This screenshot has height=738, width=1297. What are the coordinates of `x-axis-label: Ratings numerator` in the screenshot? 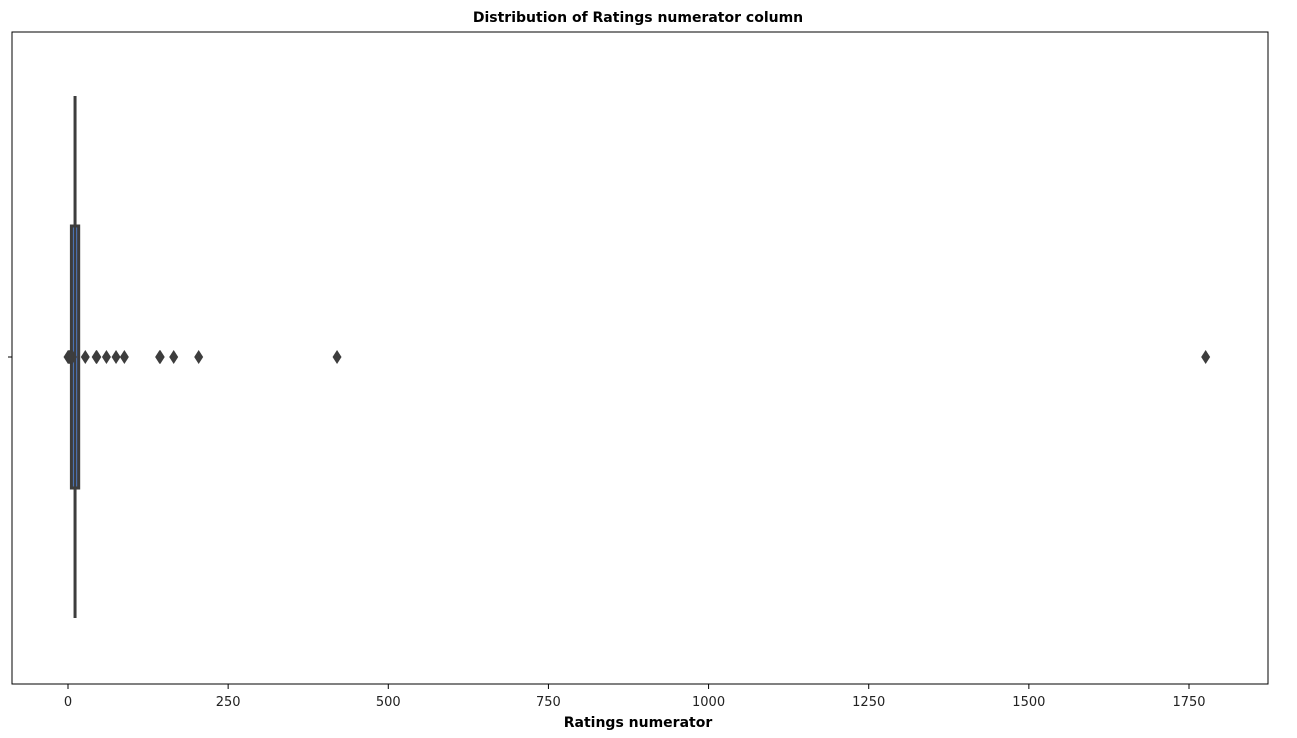 It's located at (638, 723).